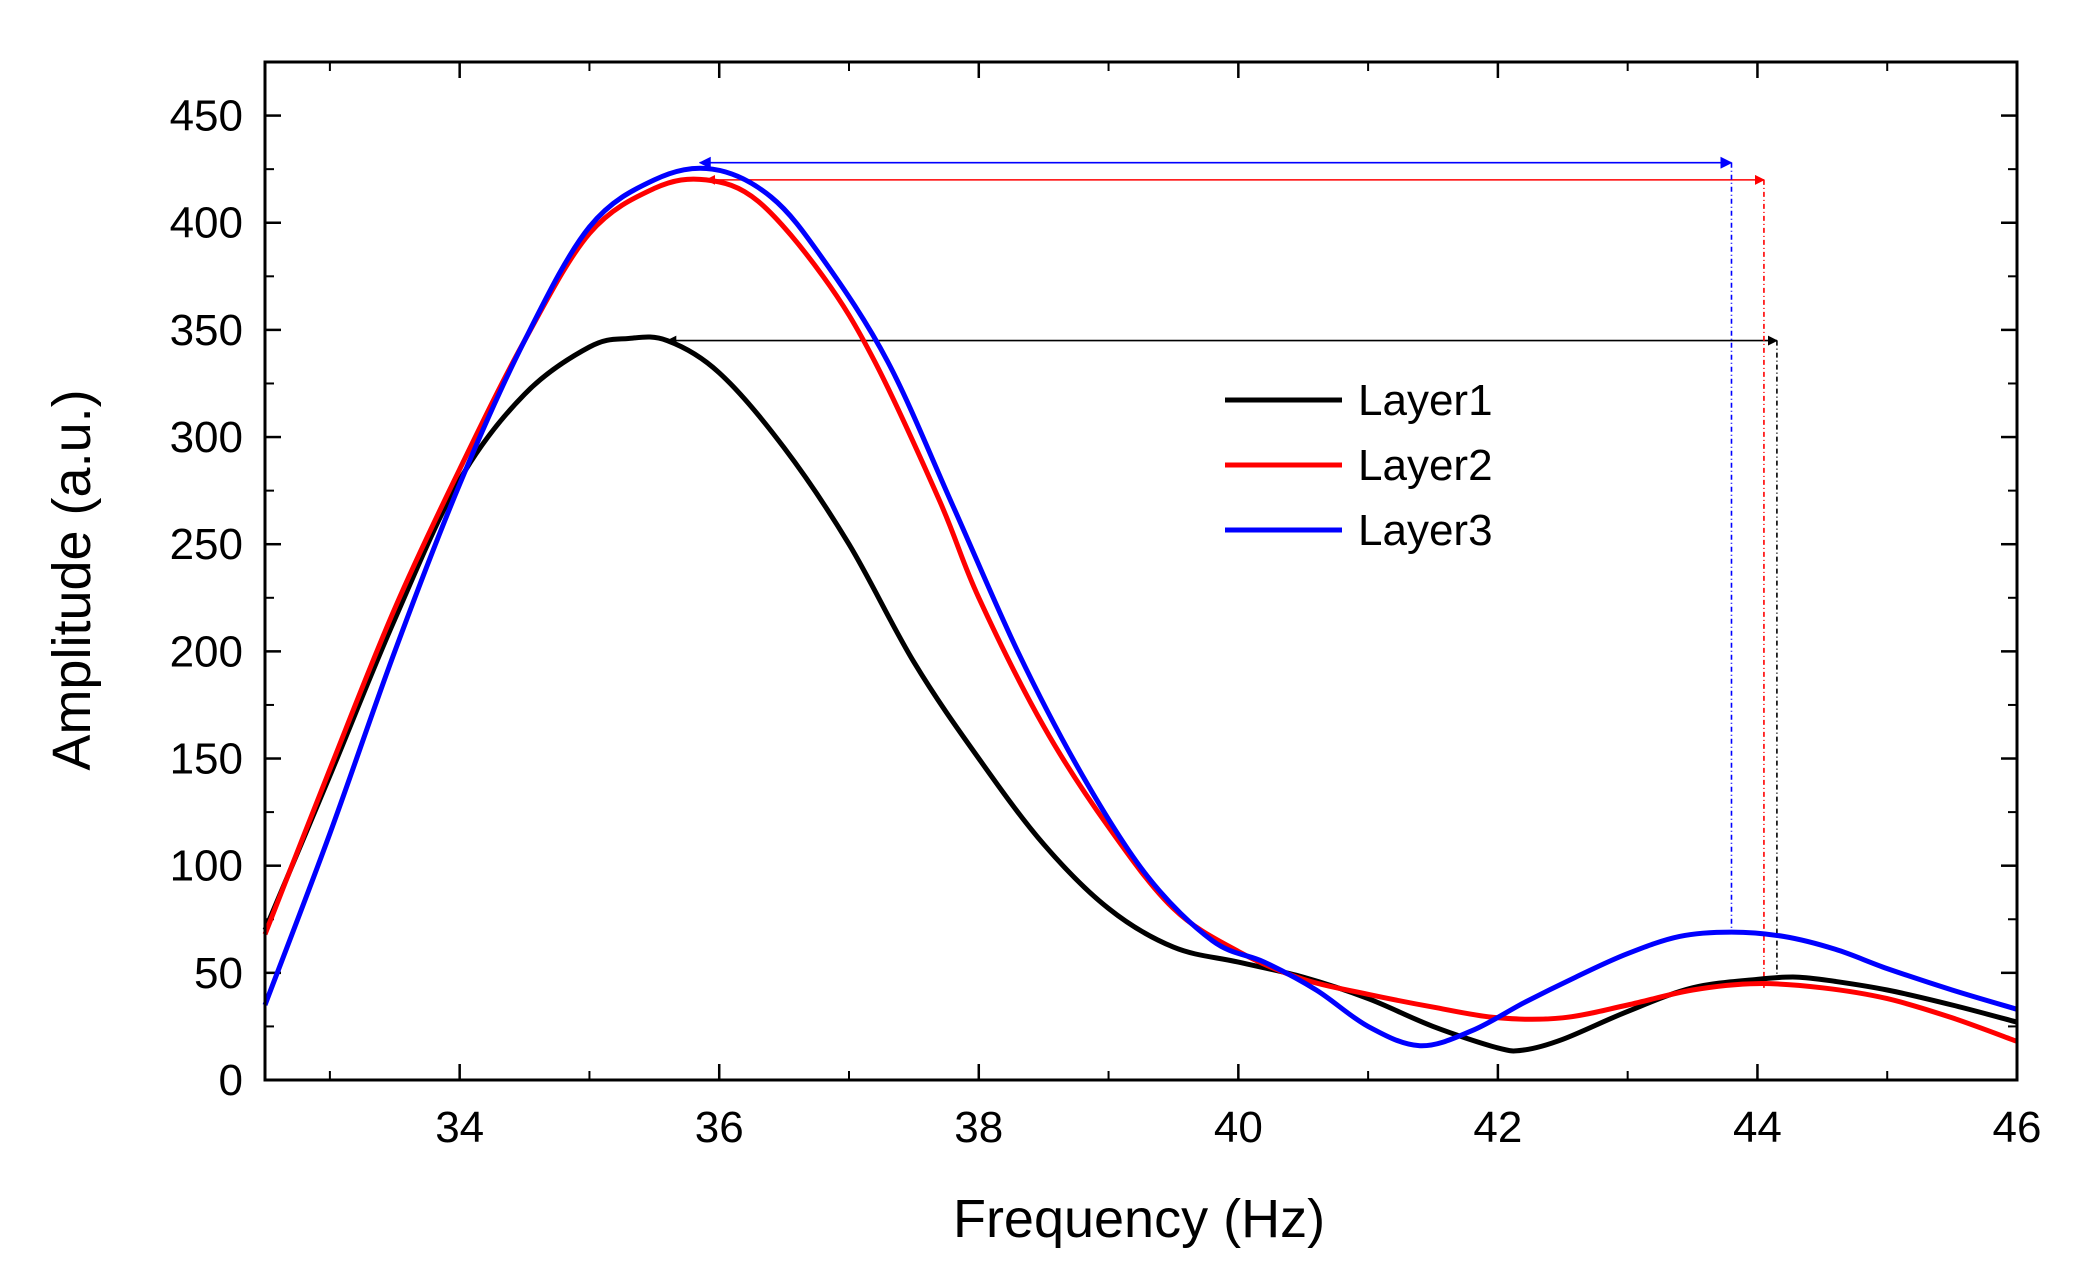  I want to click on x-axis-title: Frequency (Hz), so click(1139, 1219).